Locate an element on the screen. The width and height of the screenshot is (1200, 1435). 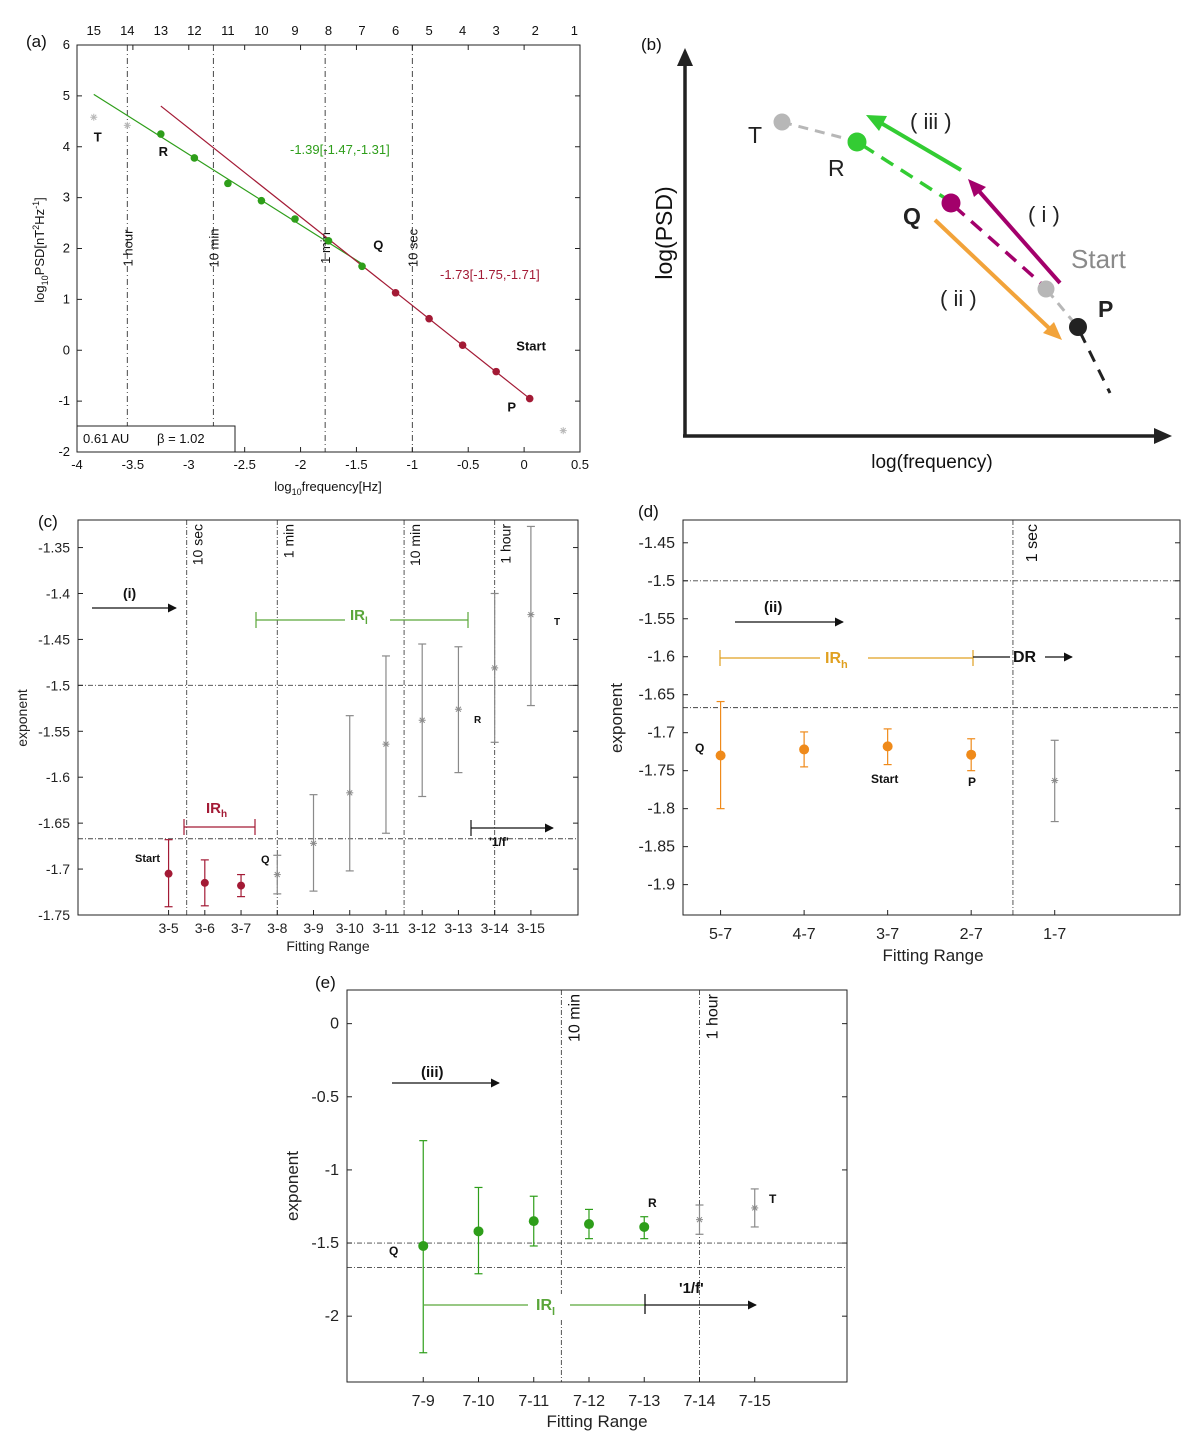
panel-a-xtick-label: -2 is located at coordinates (301, 464).